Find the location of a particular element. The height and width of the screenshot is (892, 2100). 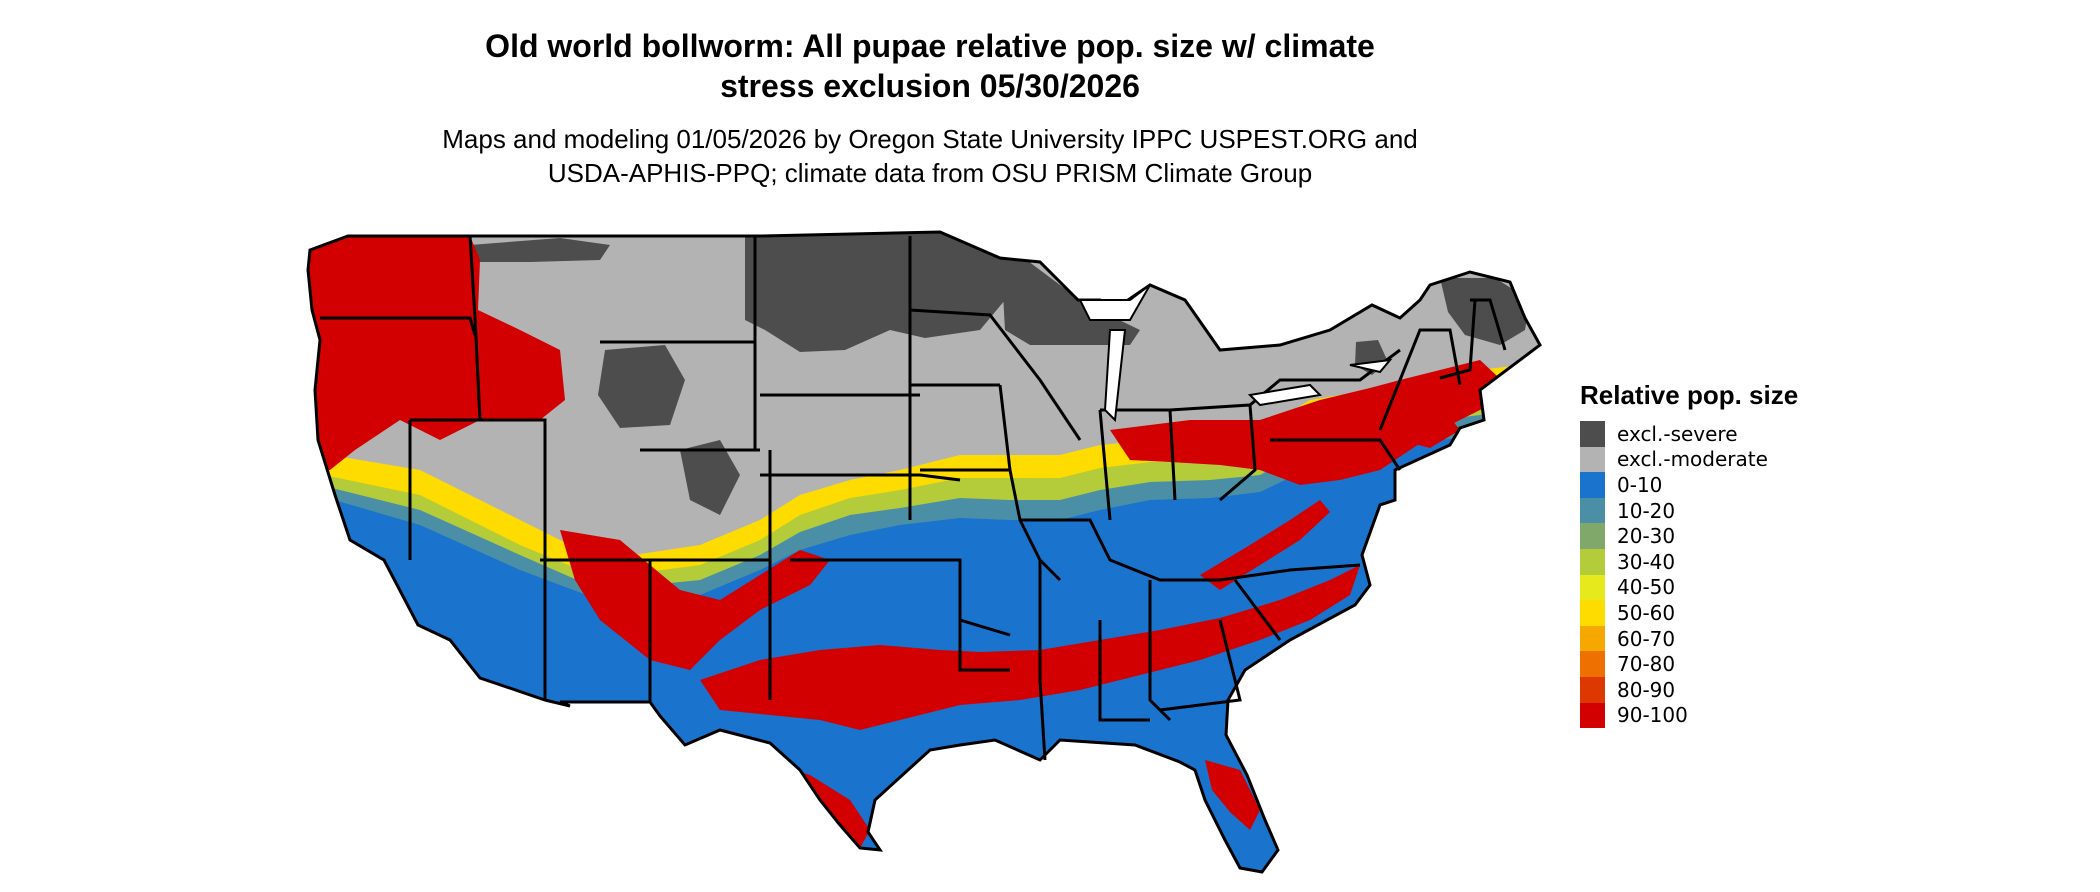

legend-label: 60-70 is located at coordinates (1646, 638).